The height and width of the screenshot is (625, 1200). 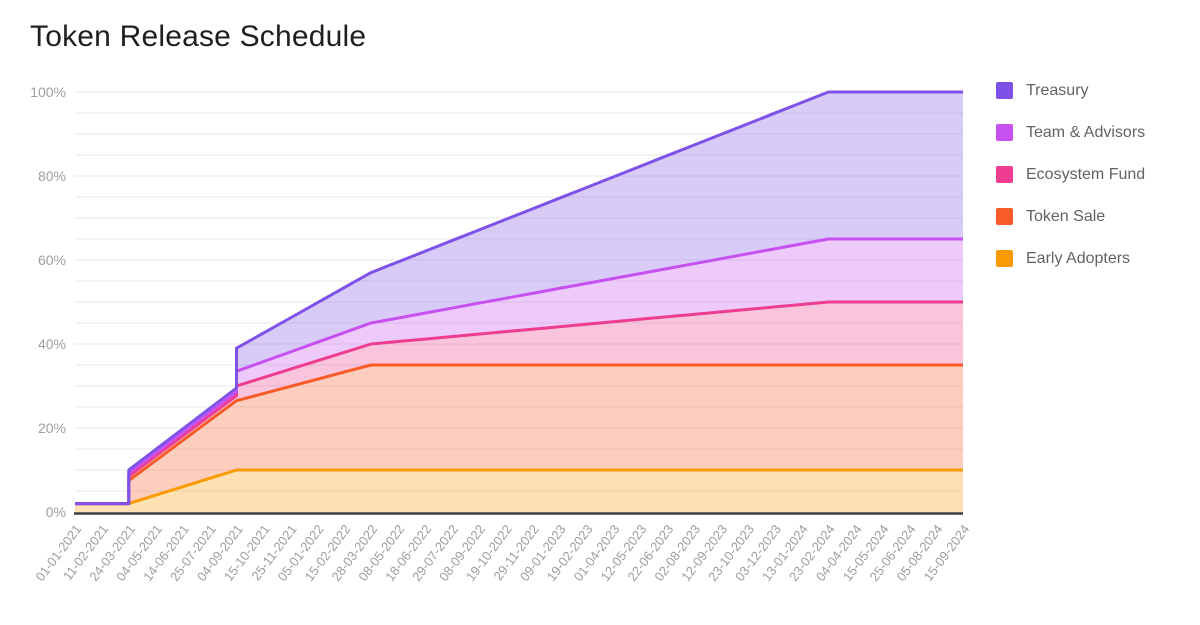 I want to click on line-early-adopters, so click(x=519, y=487).